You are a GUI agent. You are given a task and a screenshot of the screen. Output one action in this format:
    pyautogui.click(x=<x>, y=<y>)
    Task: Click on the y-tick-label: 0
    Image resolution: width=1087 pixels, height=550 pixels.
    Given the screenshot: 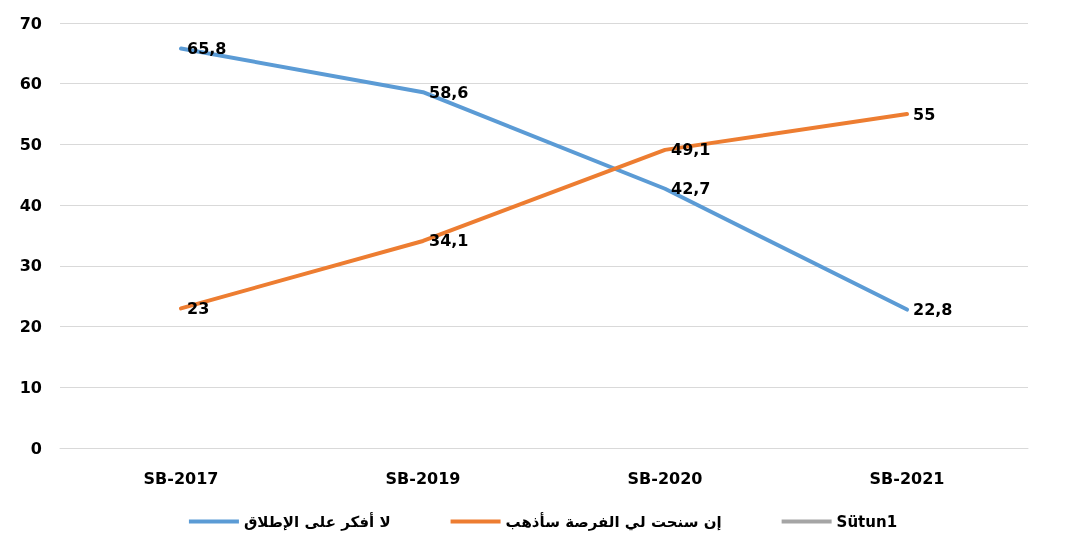 What is the action you would take?
    pyautogui.click(x=36, y=448)
    